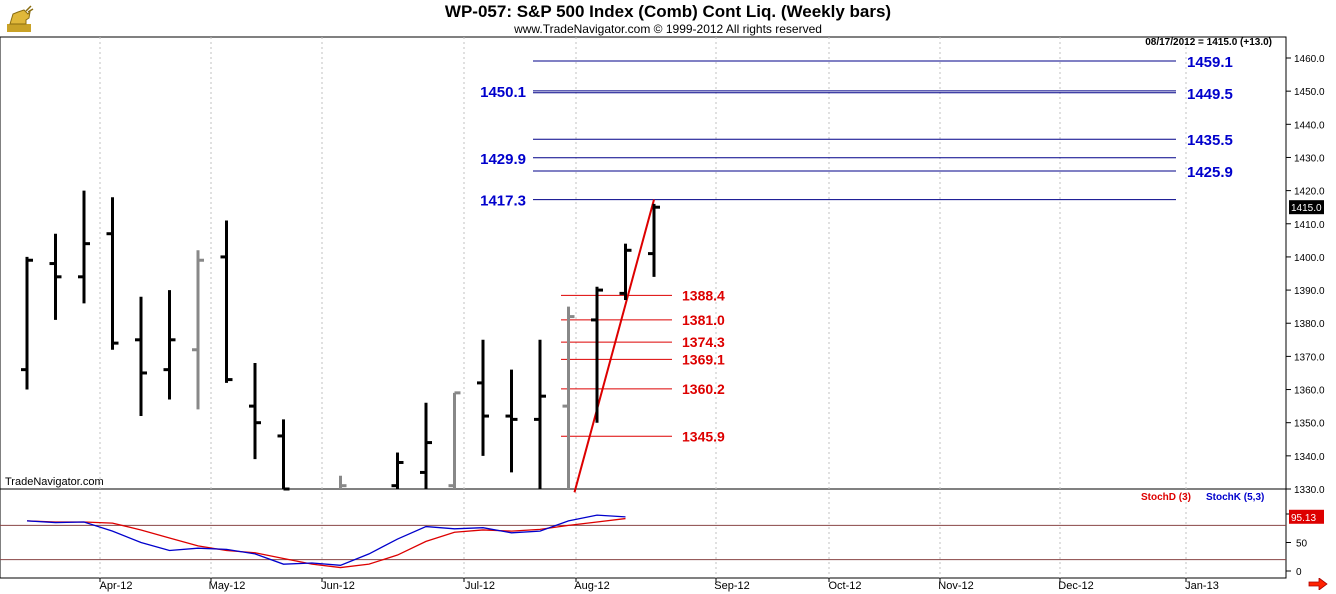  Describe the element at coordinates (1309, 490) in the screenshot. I see `y-tick-label: 1330.0` at that location.